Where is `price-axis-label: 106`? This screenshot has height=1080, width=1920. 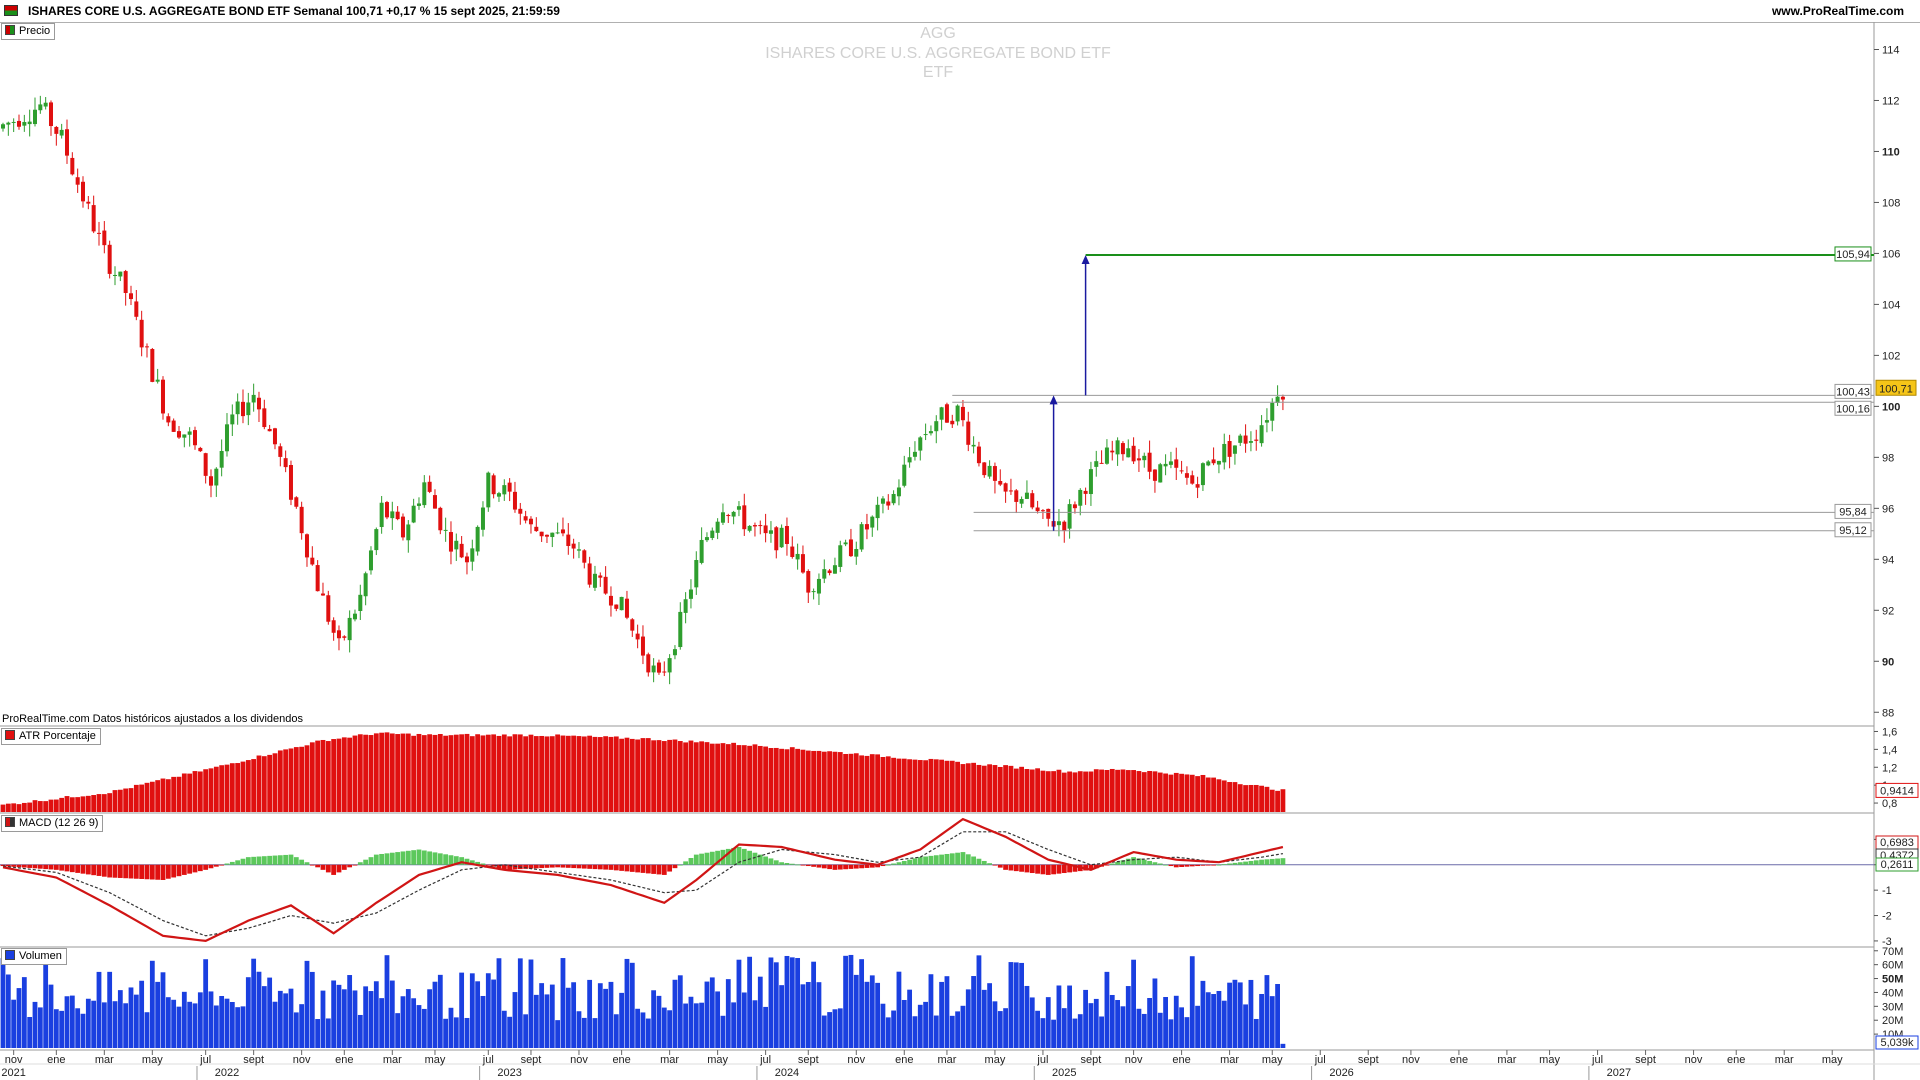 price-axis-label: 106 is located at coordinates (1891, 254).